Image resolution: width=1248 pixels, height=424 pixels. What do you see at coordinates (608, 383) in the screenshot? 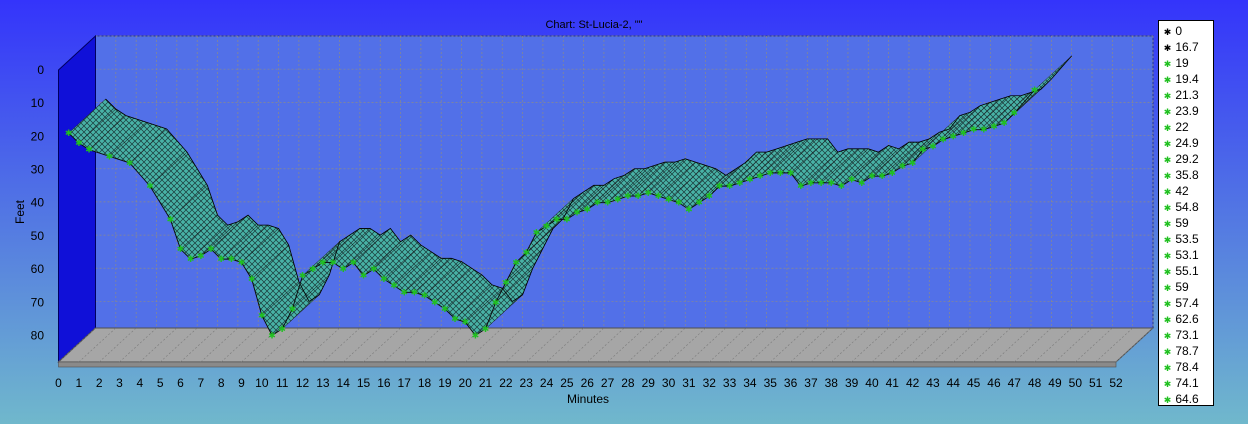
I see `x-tick-label: 27` at bounding box center [608, 383].